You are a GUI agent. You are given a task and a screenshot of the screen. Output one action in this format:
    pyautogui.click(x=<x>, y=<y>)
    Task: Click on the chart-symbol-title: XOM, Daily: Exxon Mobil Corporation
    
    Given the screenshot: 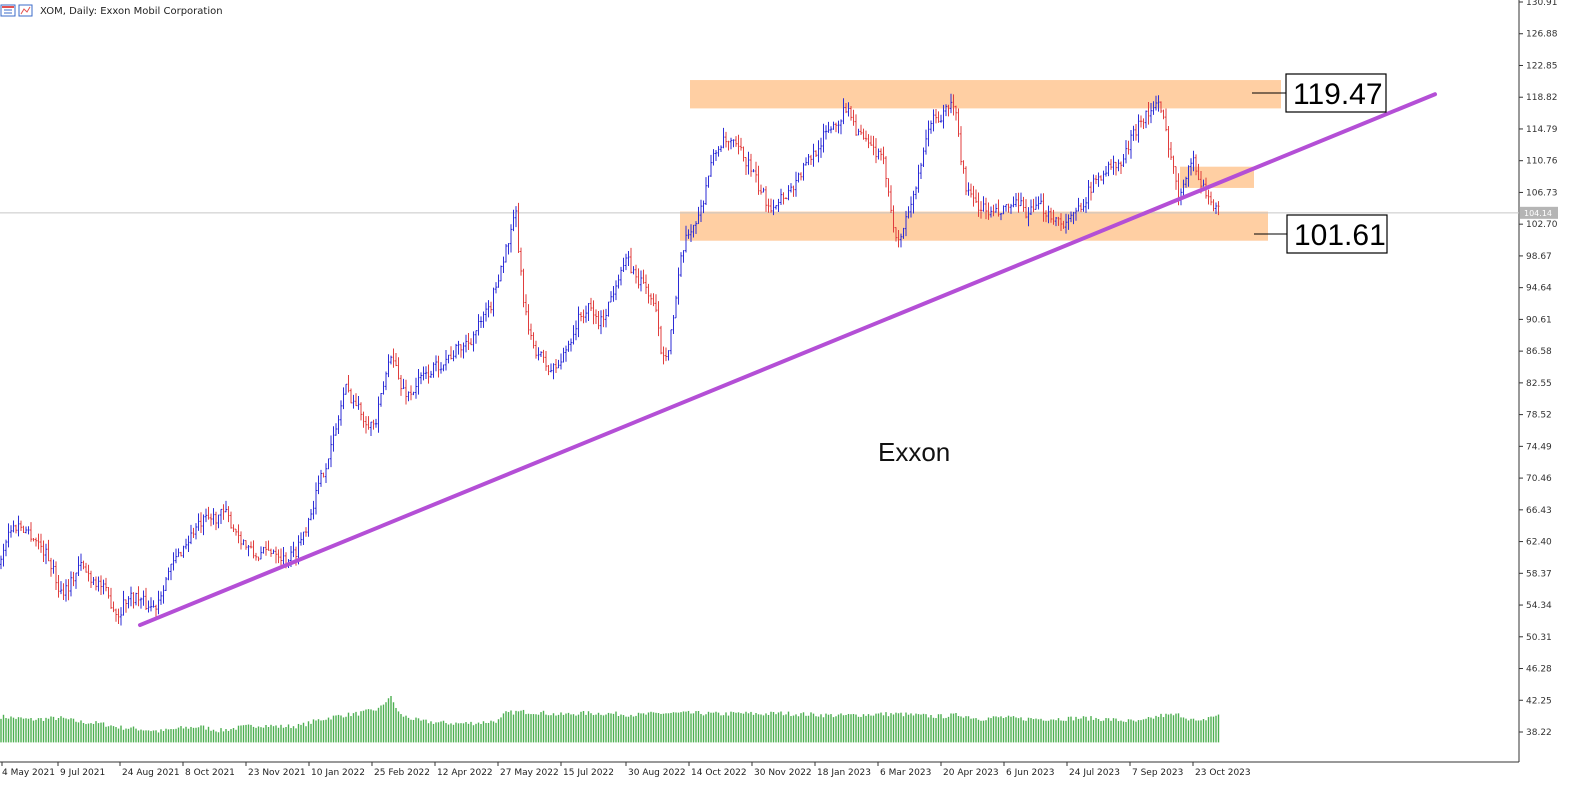 What is the action you would take?
    pyautogui.click(x=131, y=11)
    